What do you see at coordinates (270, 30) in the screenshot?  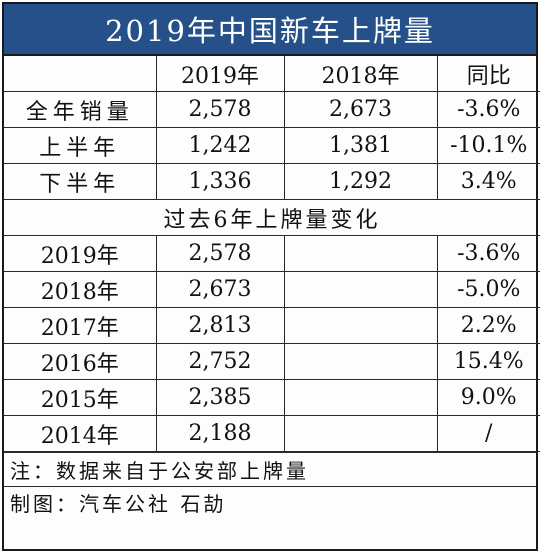 I see `page-title: 2019年中国新车上牌量` at bounding box center [270, 30].